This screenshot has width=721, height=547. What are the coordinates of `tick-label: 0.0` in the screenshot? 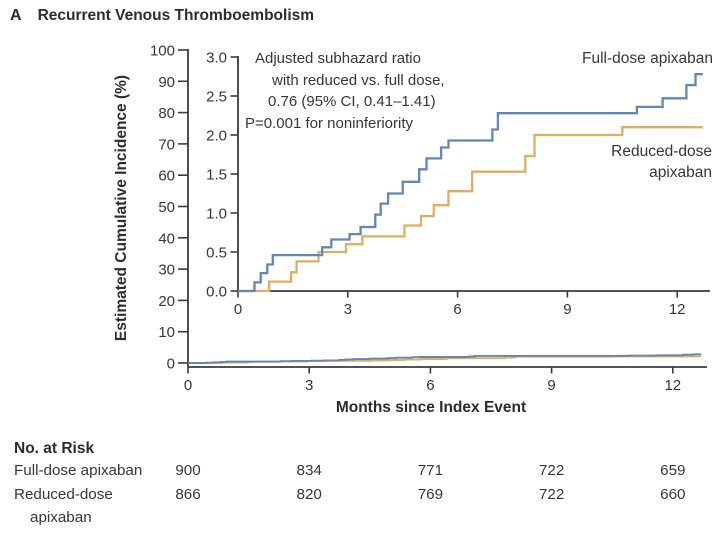 It's located at (216, 292).